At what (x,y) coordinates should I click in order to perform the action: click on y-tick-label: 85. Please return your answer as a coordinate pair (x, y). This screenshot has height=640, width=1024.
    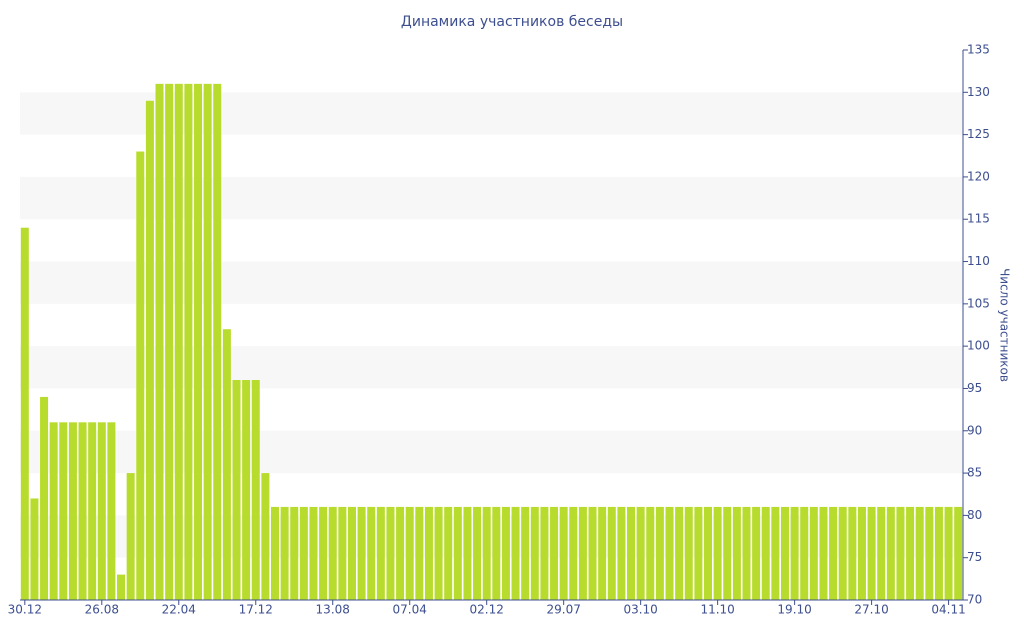
    Looking at the image, I should click on (974, 473).